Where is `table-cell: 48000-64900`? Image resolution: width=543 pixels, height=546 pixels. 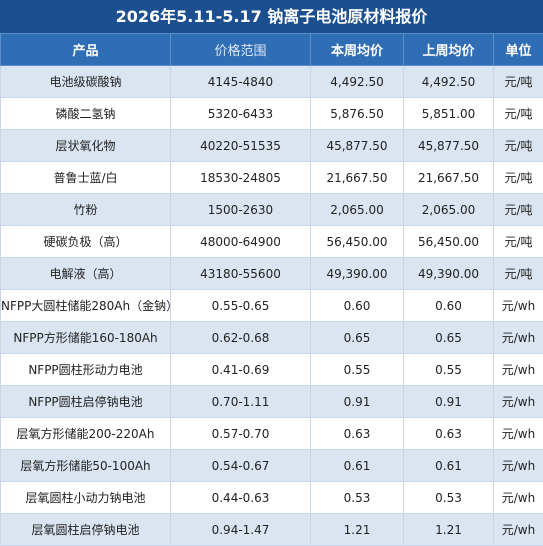
table-cell: 48000-64900 is located at coordinates (241, 242).